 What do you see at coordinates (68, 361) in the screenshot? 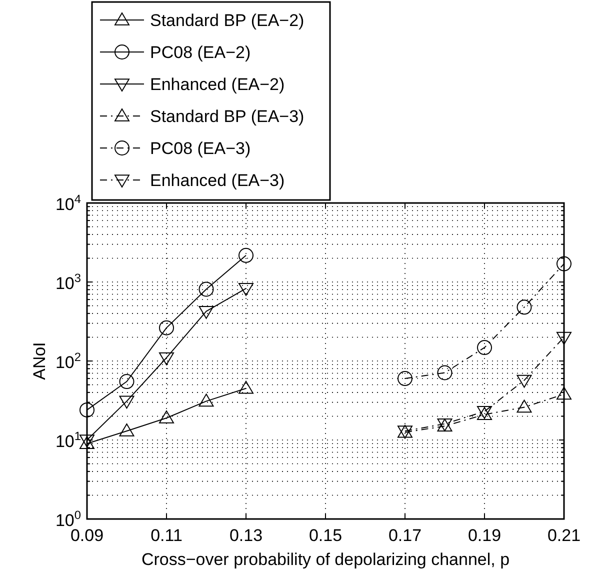
I see `y-tick-label: 10$^{2}$` at bounding box center [68, 361].